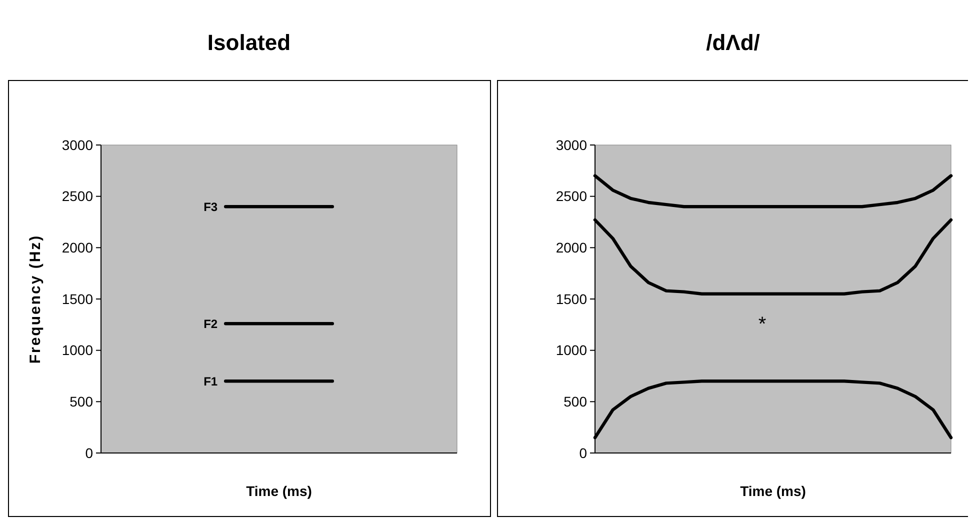 This screenshot has height=520, width=976. What do you see at coordinates (249, 42) in the screenshot?
I see `chart-title: Isolated` at bounding box center [249, 42].